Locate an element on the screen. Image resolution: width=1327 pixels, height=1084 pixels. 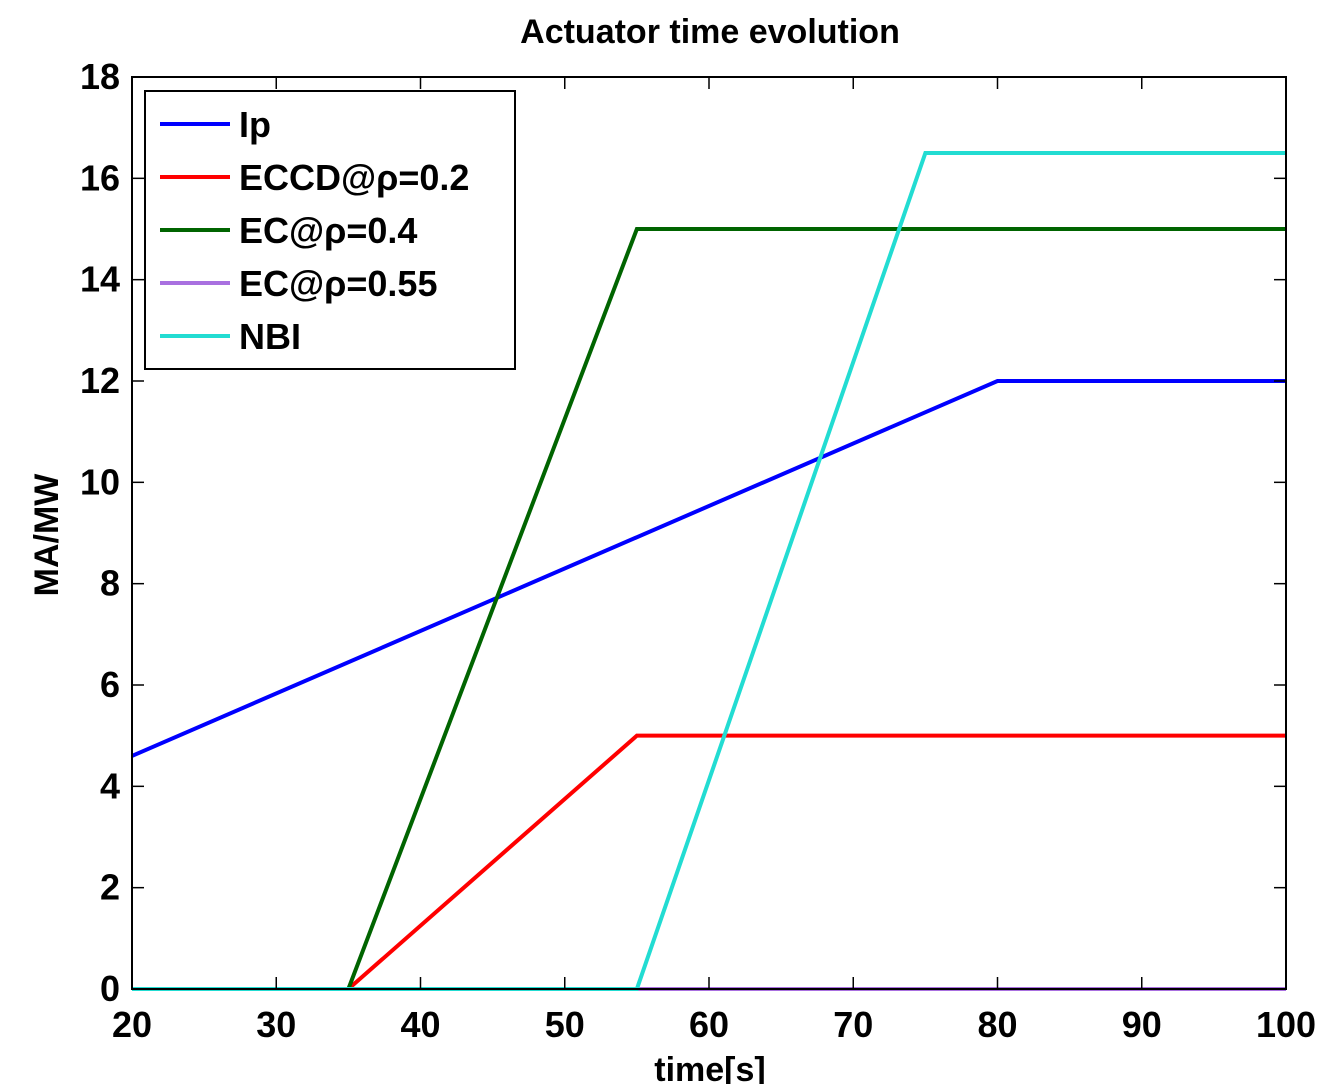
y-tick-label: 6 is located at coordinates (110, 684).